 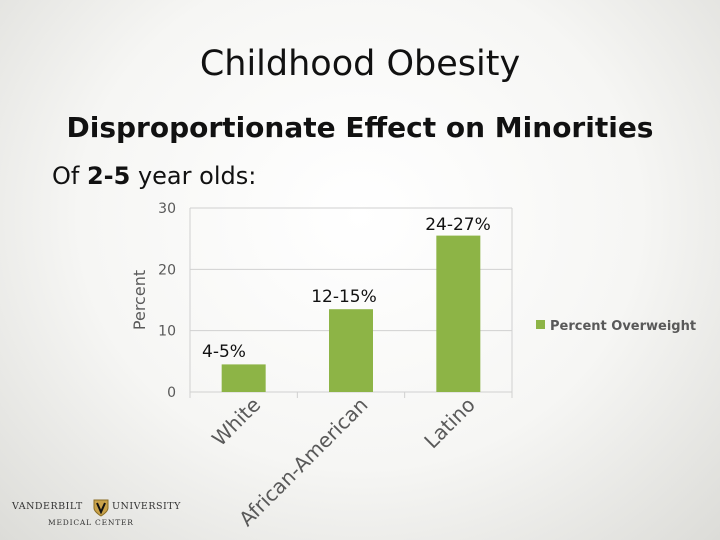 I want to click on legend-label: Percent Overweight, so click(x=623, y=326).